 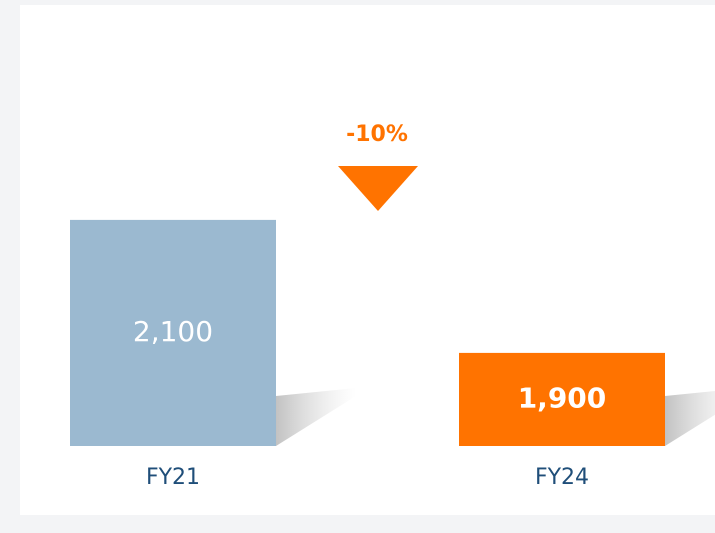 I want to click on value-label: 2,100, so click(x=173, y=331).